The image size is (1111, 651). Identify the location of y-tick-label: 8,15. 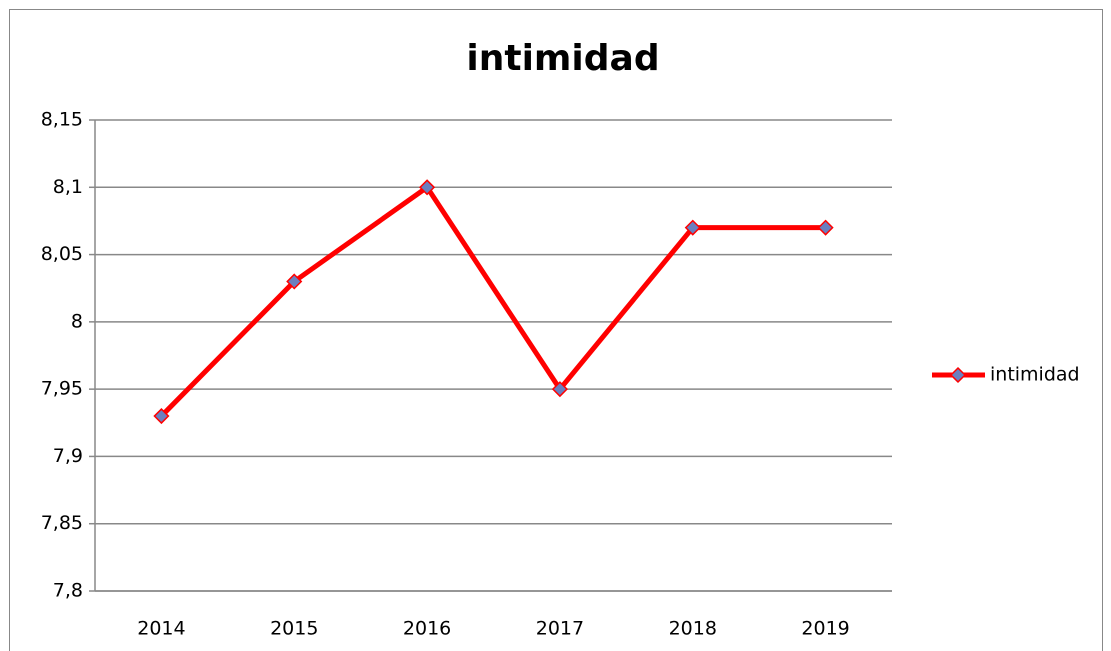
(62, 120).